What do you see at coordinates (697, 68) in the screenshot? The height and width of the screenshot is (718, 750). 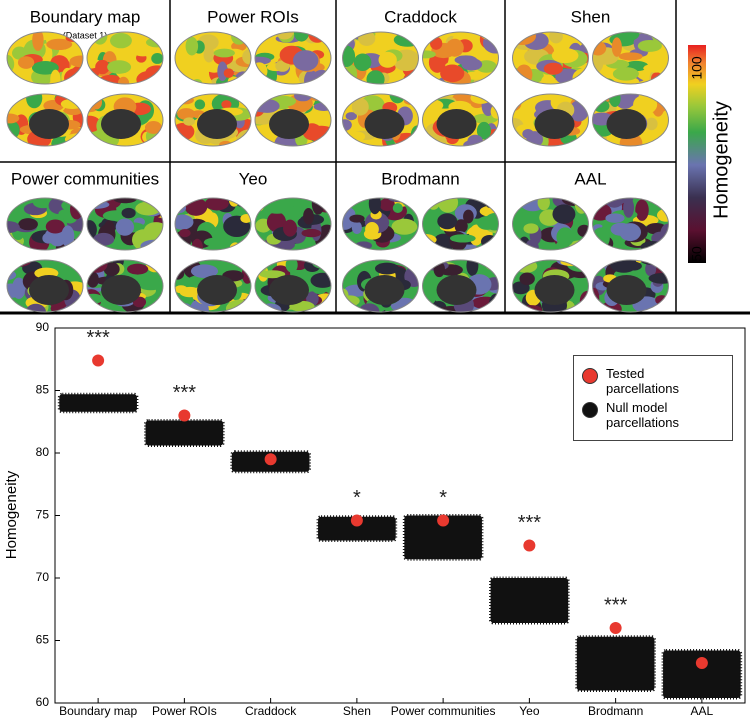 I see `colorbar-tick: 100` at bounding box center [697, 68].